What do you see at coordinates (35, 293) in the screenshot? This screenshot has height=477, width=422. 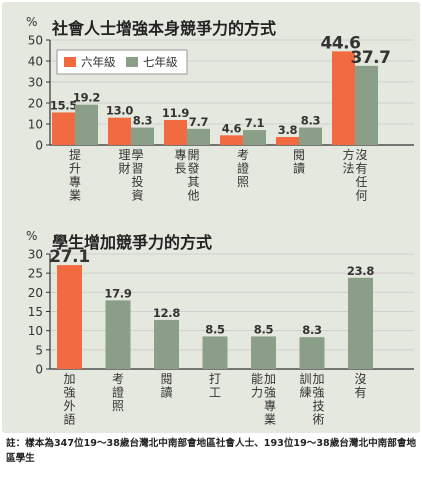 I see `y-tick-label: 20` at bounding box center [35, 293].